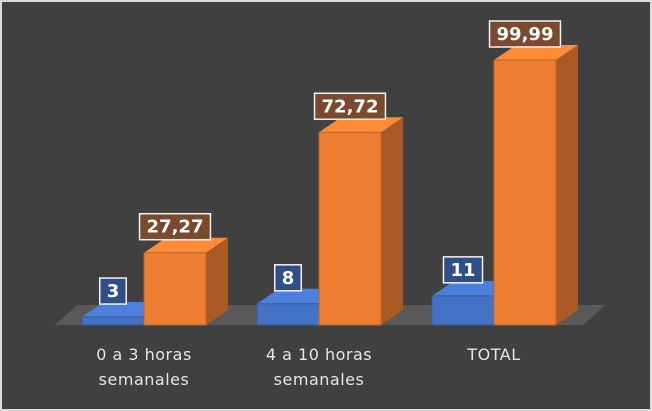 The width and height of the screenshot is (652, 411). I want to click on data-label: 27,27, so click(175, 227).